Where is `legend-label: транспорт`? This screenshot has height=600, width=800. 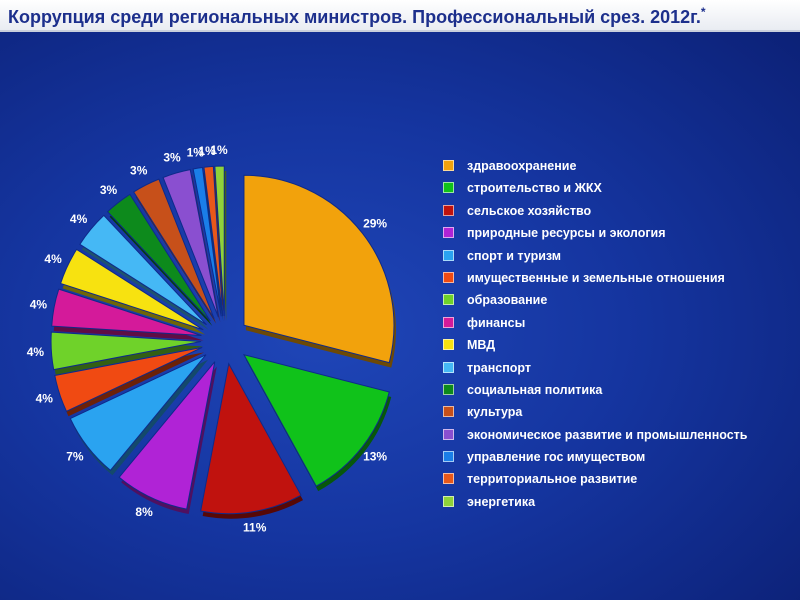 legend-label: транспорт is located at coordinates (499, 367).